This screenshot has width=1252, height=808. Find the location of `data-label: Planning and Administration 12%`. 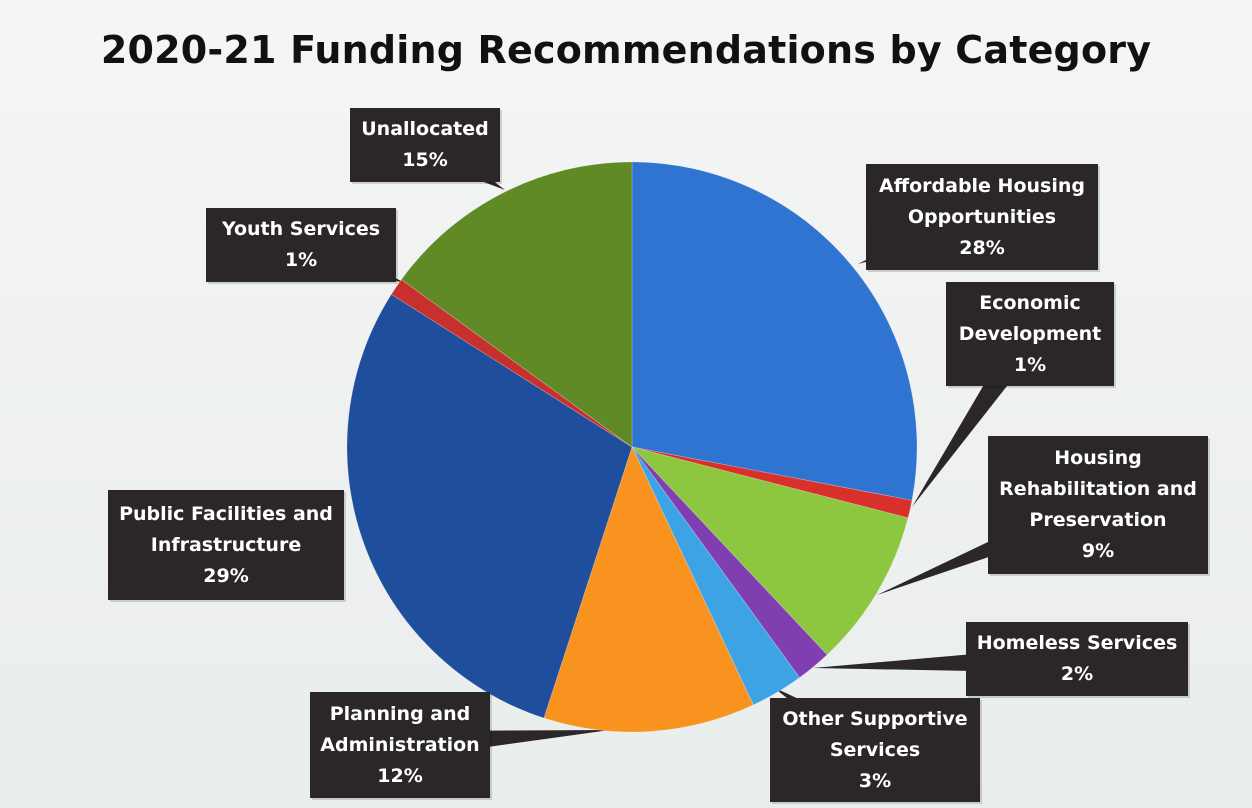

data-label: Planning and Administration 12% is located at coordinates (400, 745).